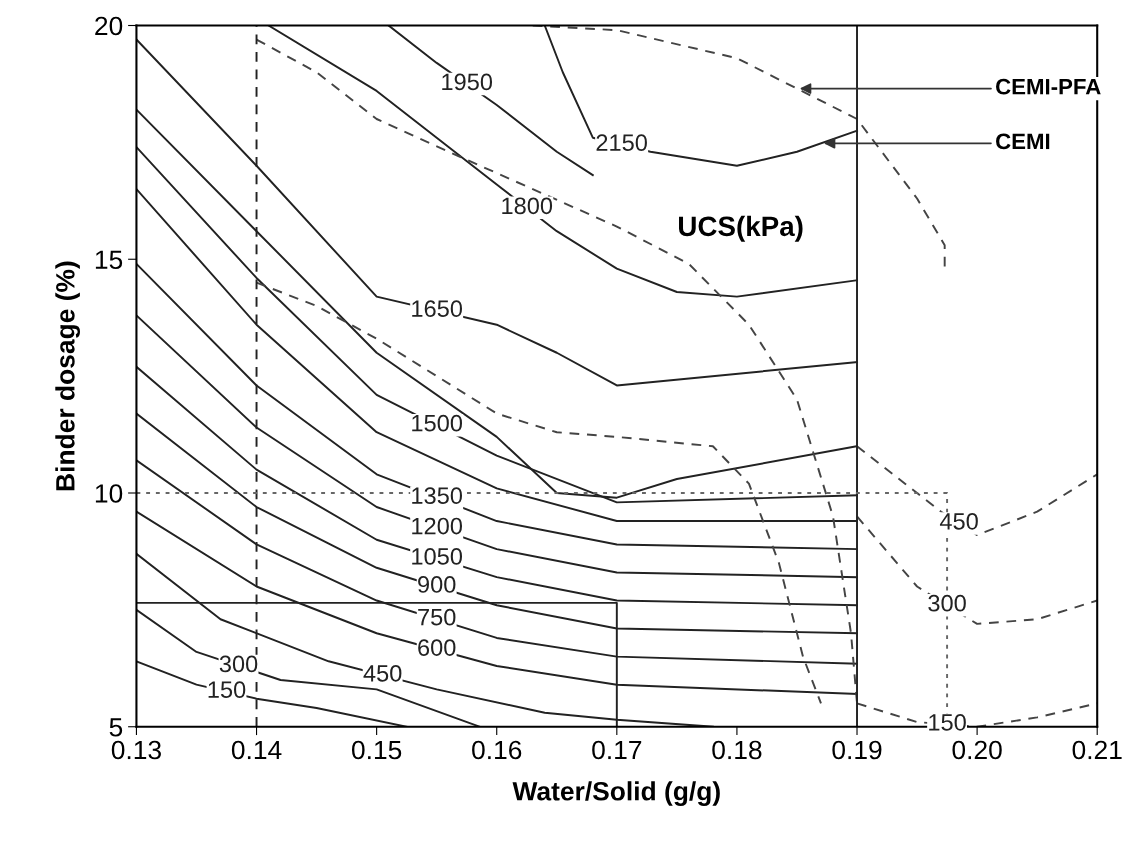 The height and width of the screenshot is (850, 1137). Describe the element at coordinates (109, 493) in the screenshot. I see `y-tick-label: 10` at that location.